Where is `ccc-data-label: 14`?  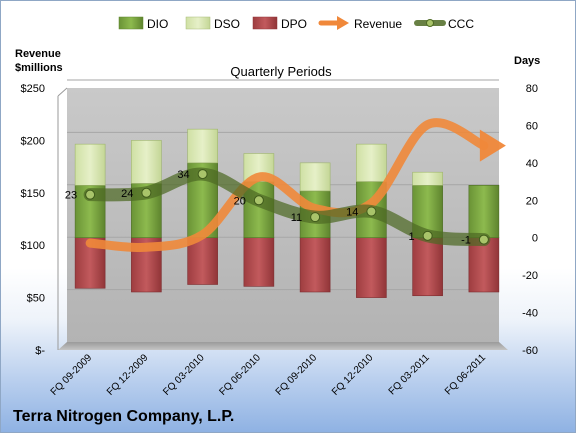 ccc-data-label: 14 is located at coordinates (352, 213).